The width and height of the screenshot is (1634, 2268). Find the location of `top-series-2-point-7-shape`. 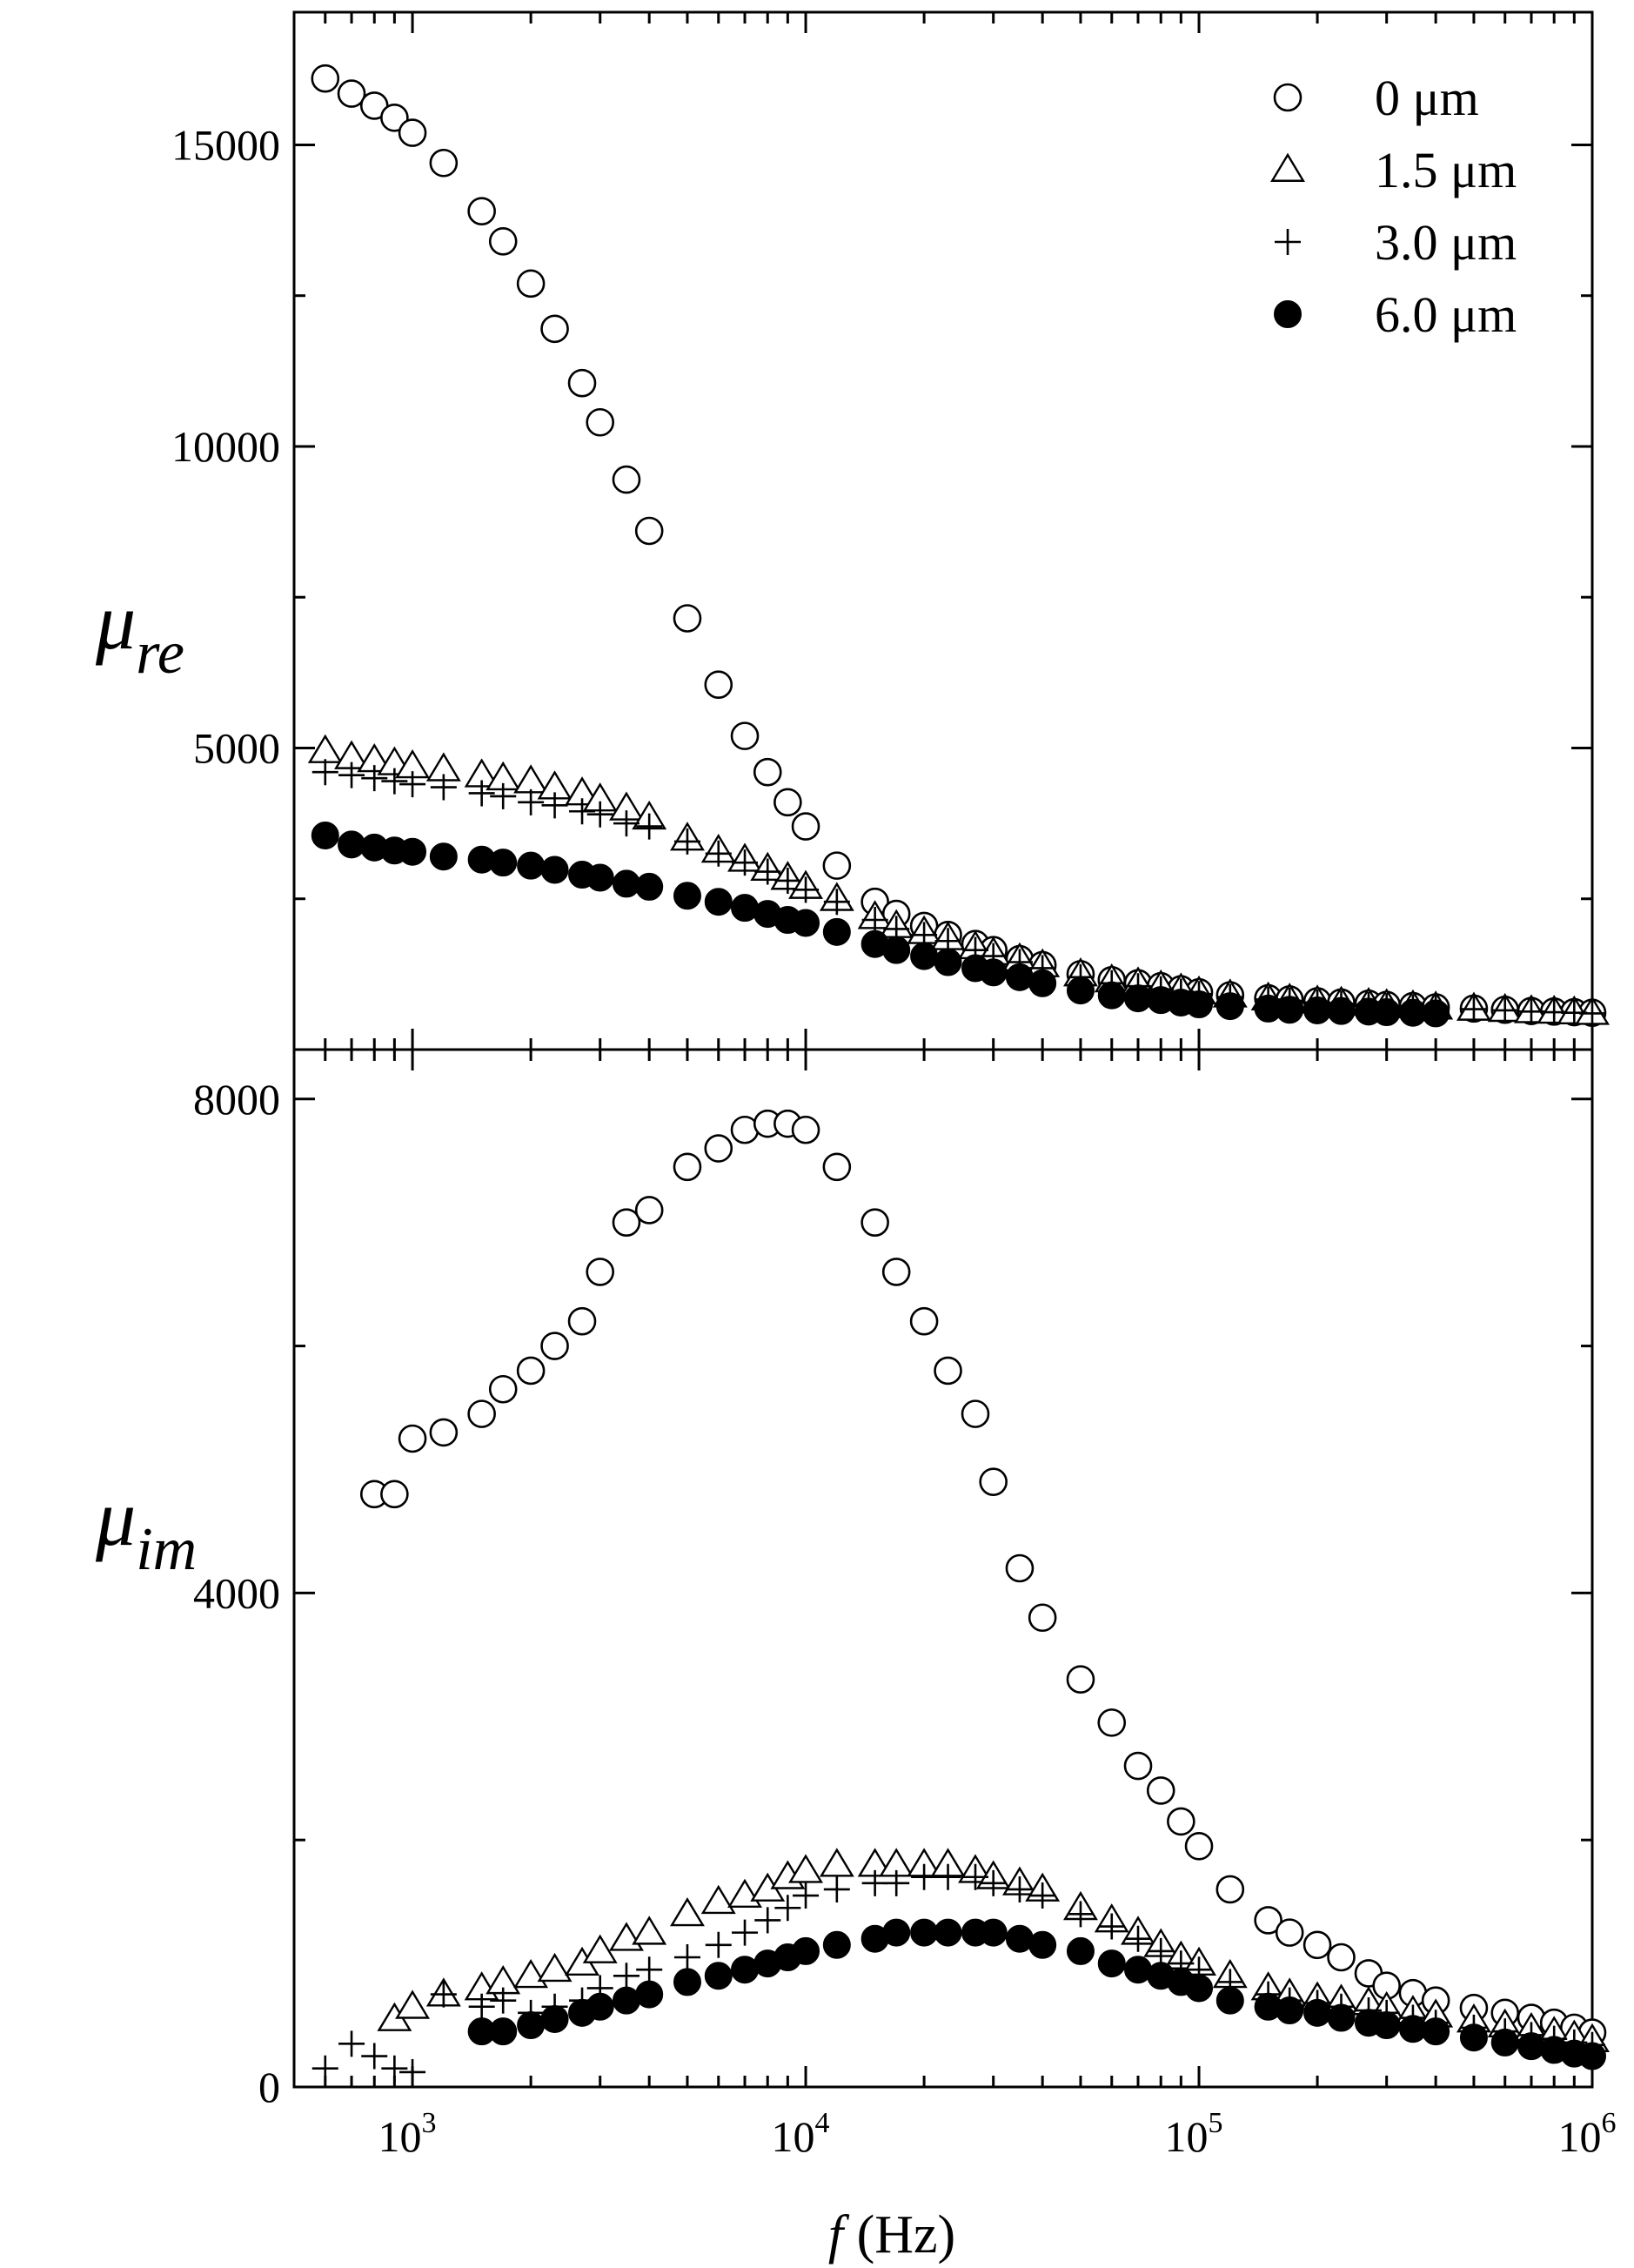

top-series-2-point-7-shape is located at coordinates (504, 795).